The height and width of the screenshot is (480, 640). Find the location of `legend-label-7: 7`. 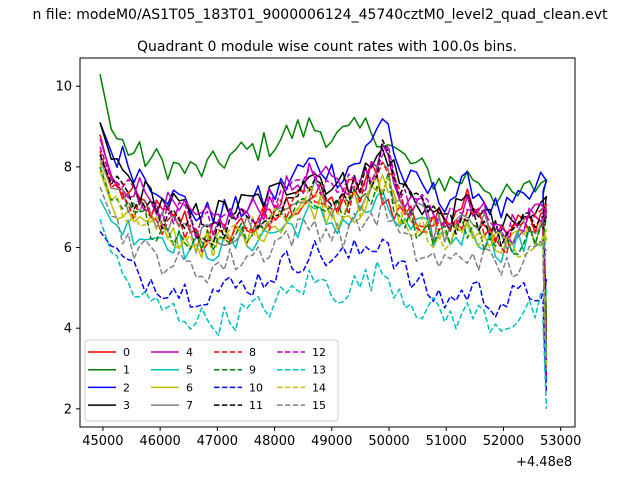

legend-label-7: 7 is located at coordinates (189, 405).